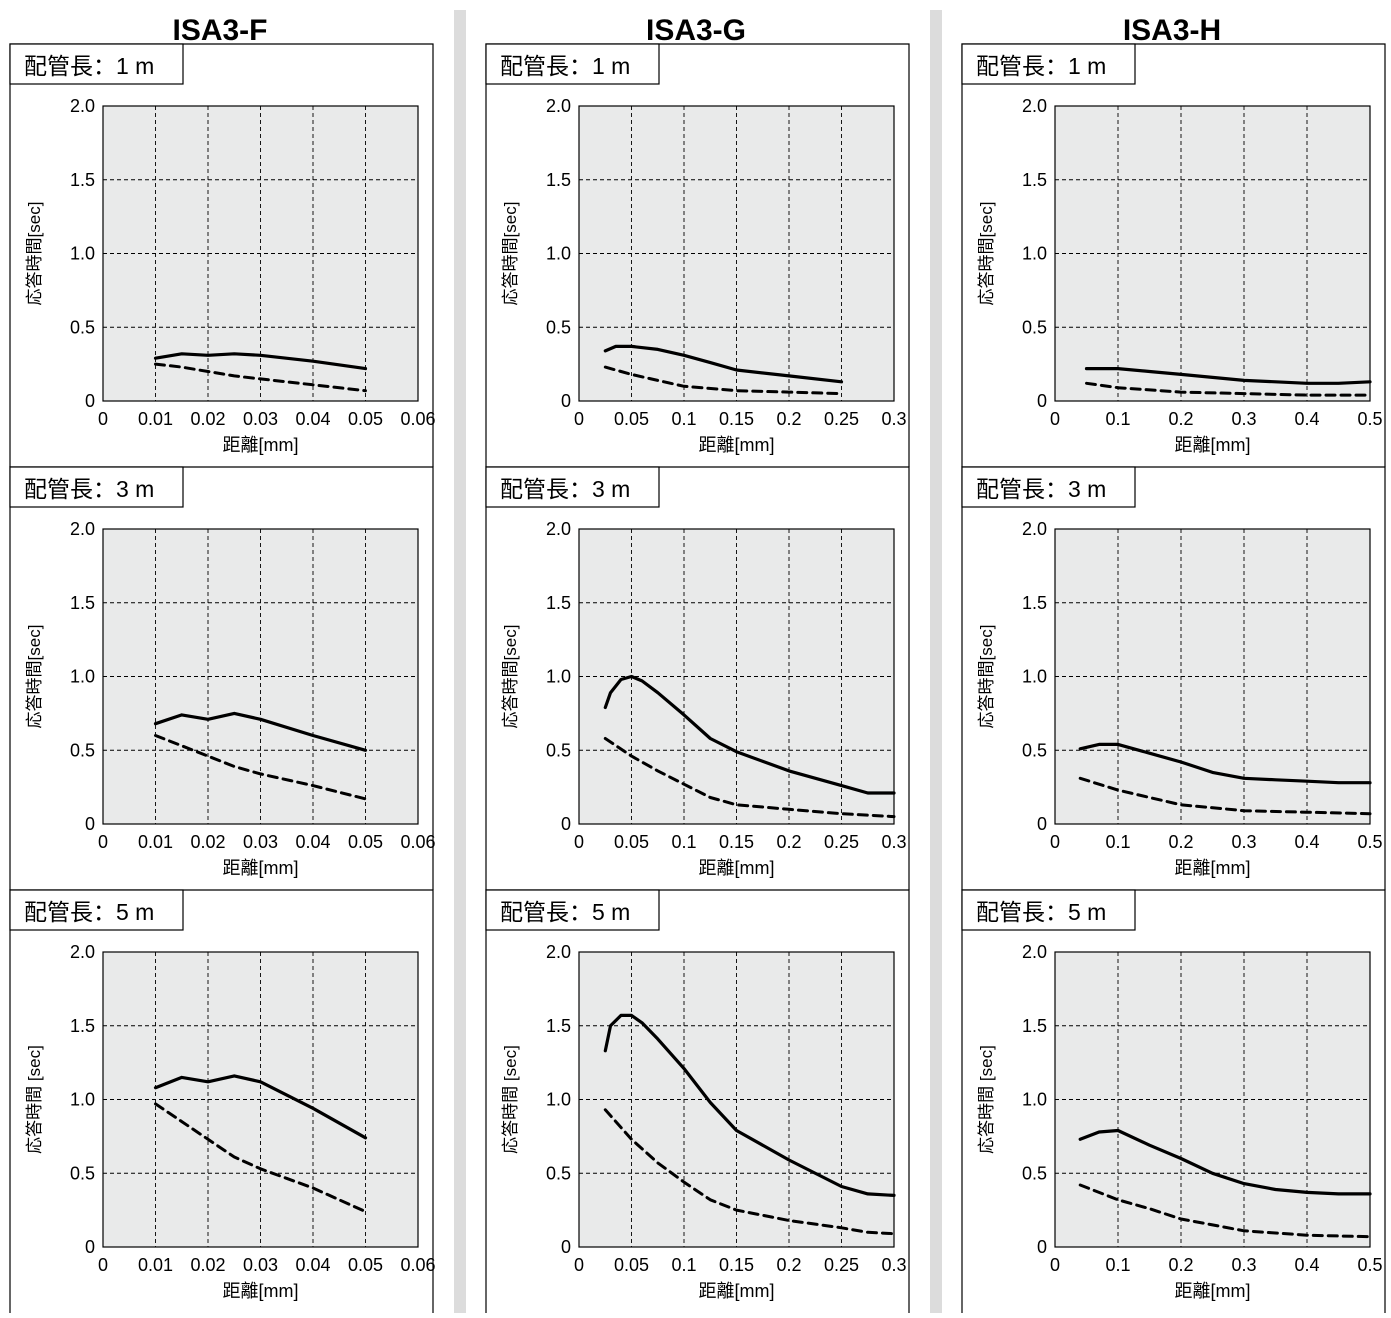 The image size is (1391, 1318). Describe the element at coordinates (986, 1099) in the screenshot. I see `y-axis-label: 応答時間 [sec]` at that location.